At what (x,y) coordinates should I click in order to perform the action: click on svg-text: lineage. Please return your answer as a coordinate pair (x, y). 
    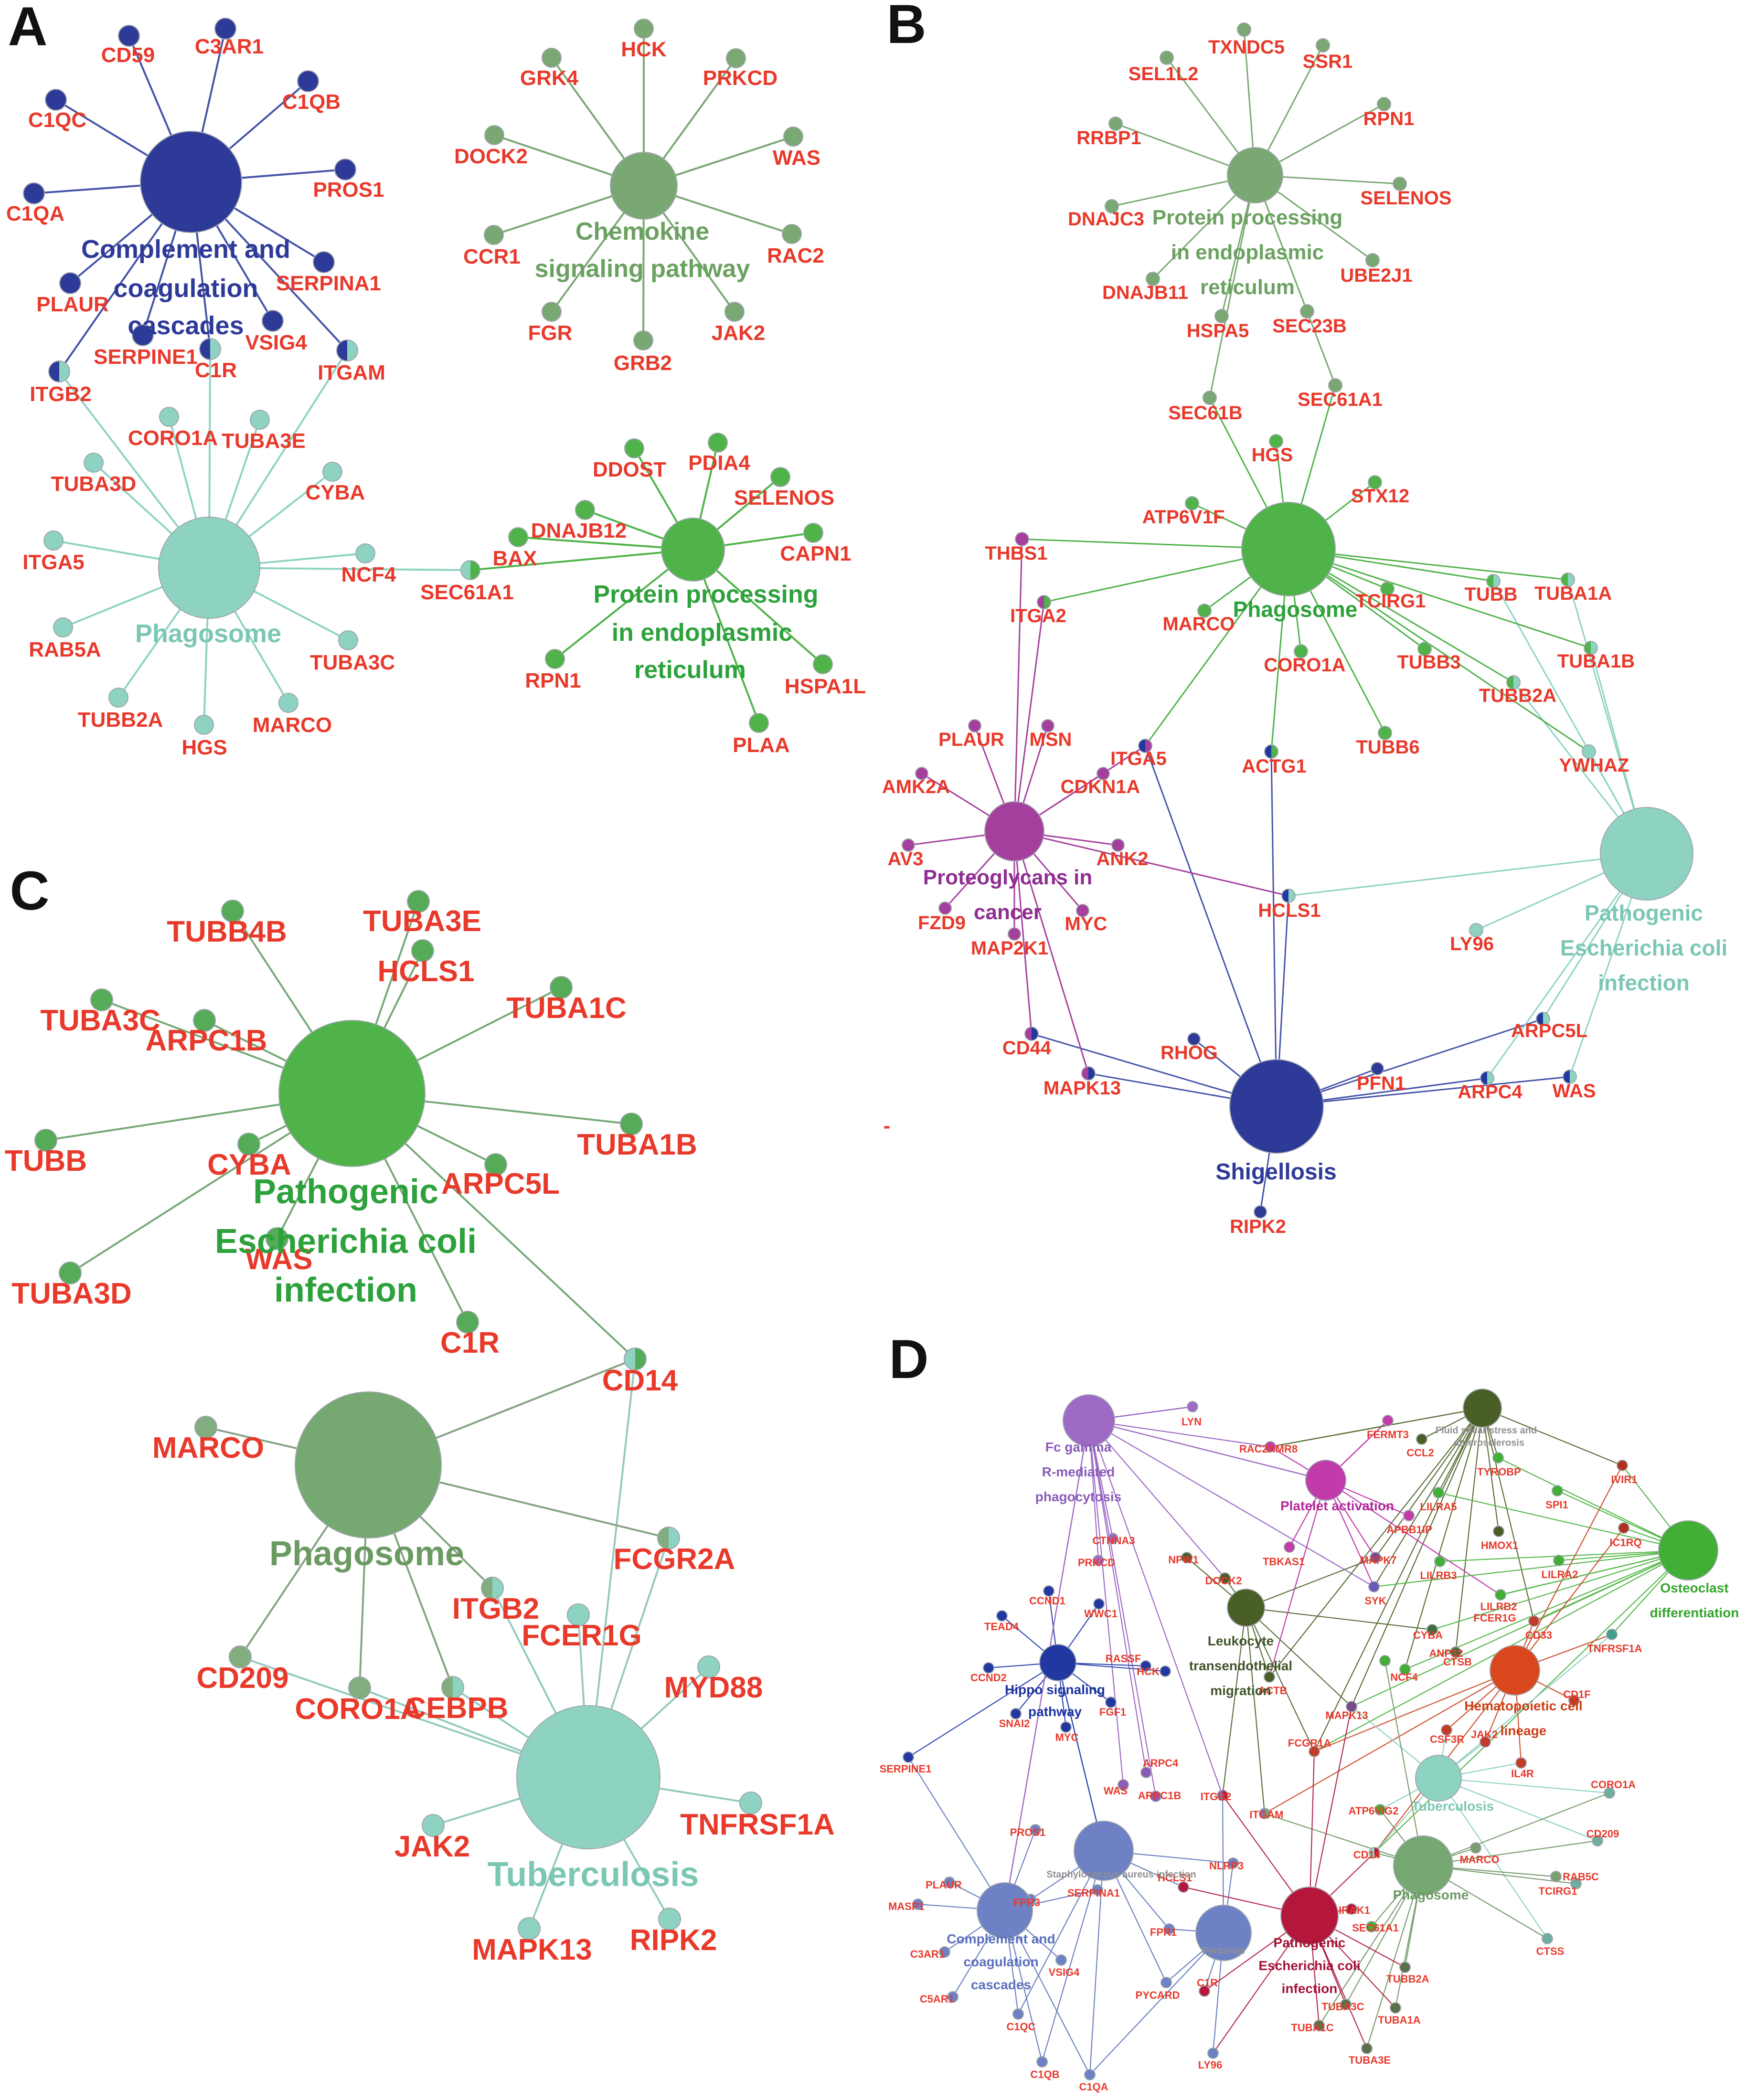
    Looking at the image, I should click on (1523, 1730).